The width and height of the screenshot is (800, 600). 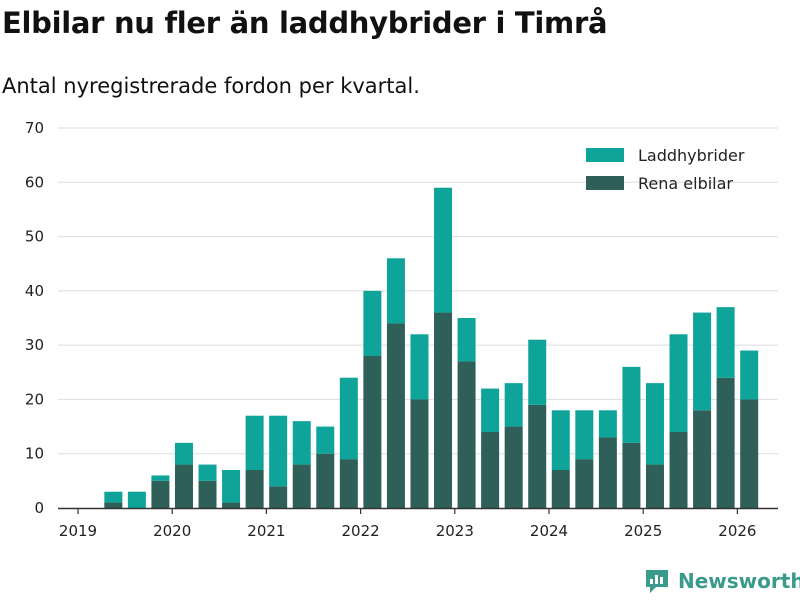 I want to click on y-tick-label: 50, so click(x=34, y=237).